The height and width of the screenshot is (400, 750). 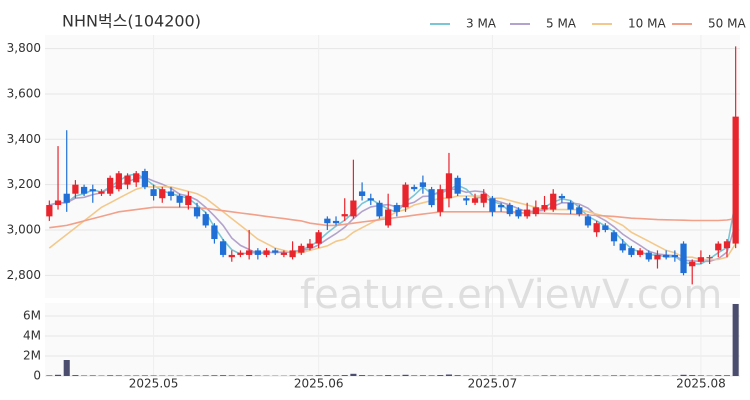 I want to click on y-tick-label: 3,600, so click(x=24, y=93).